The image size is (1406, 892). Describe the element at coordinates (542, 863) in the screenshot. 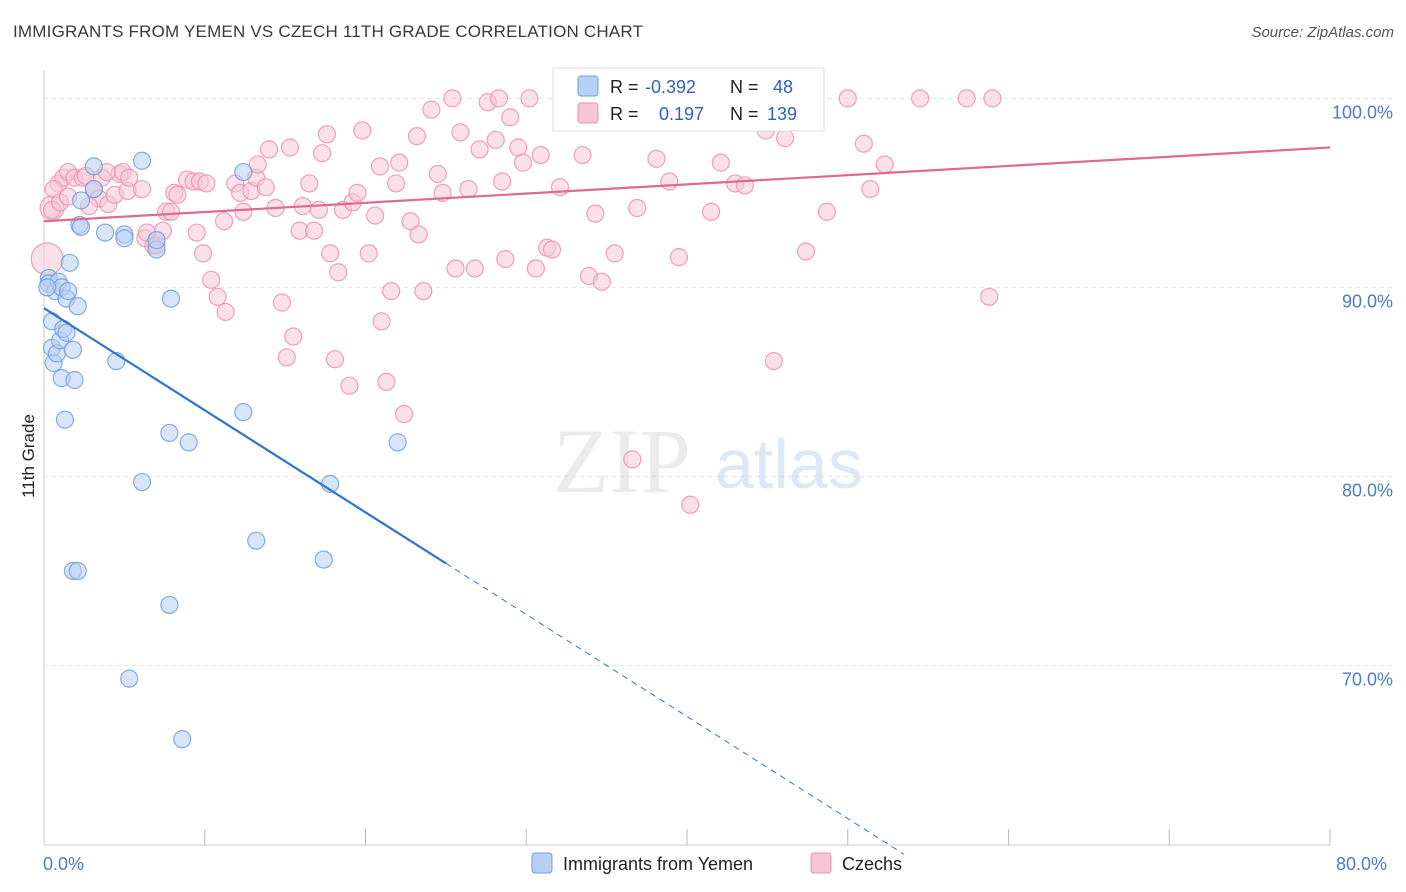

I see `legend-yemen-swatch` at that location.